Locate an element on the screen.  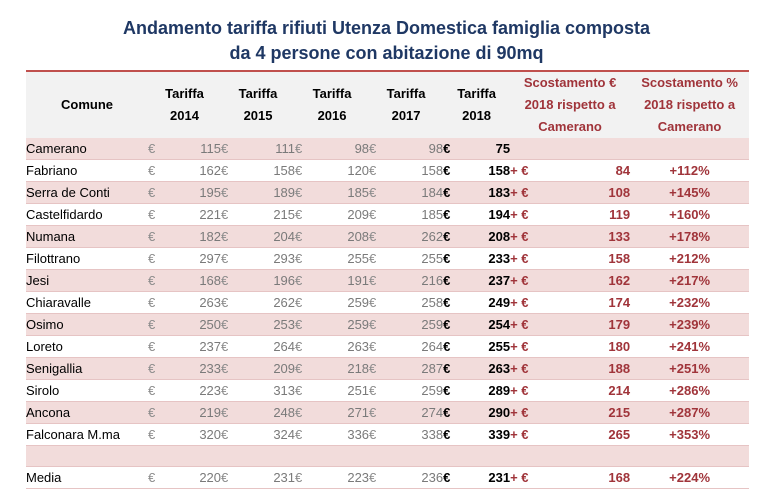
cell-tariffa-2015: 215 is located at coordinates (269, 214).